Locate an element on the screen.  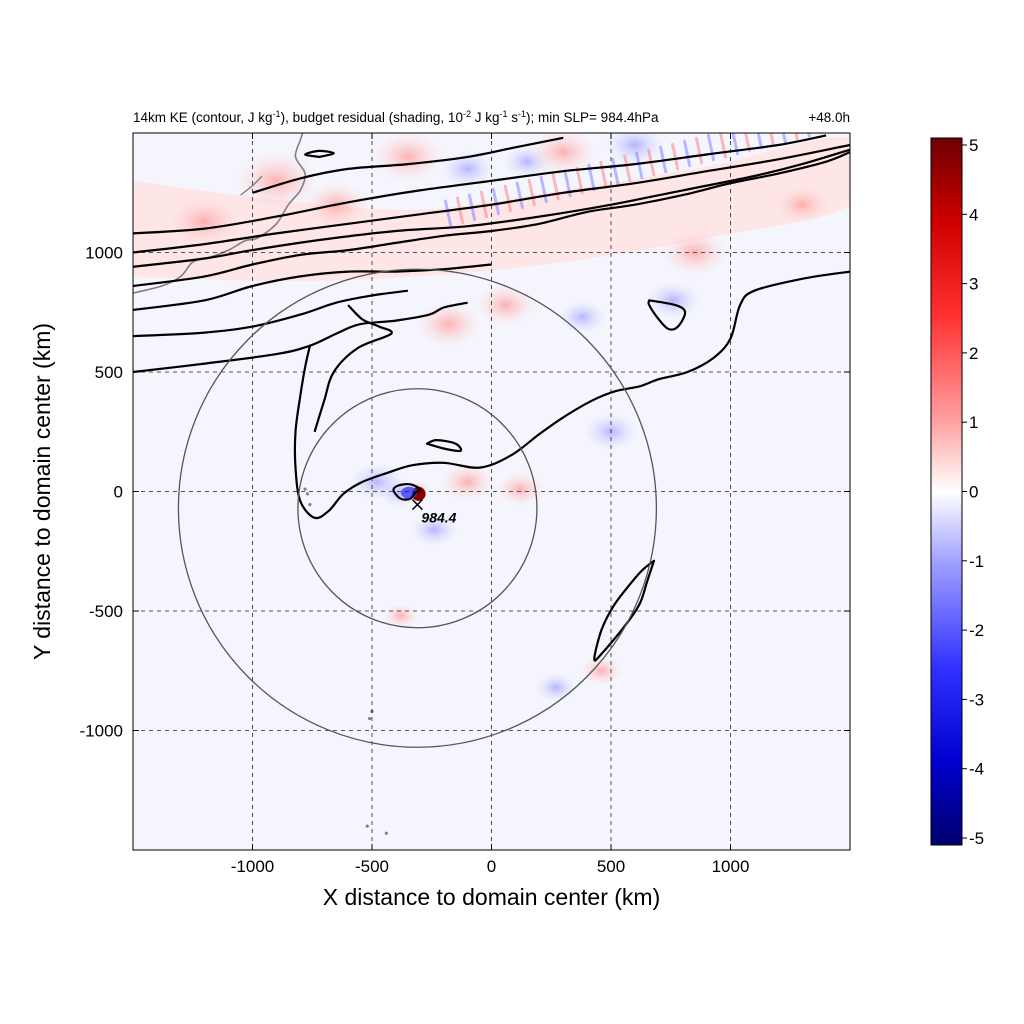
x-axis-label: X distance to domain center (km) is located at coordinates (491, 897).